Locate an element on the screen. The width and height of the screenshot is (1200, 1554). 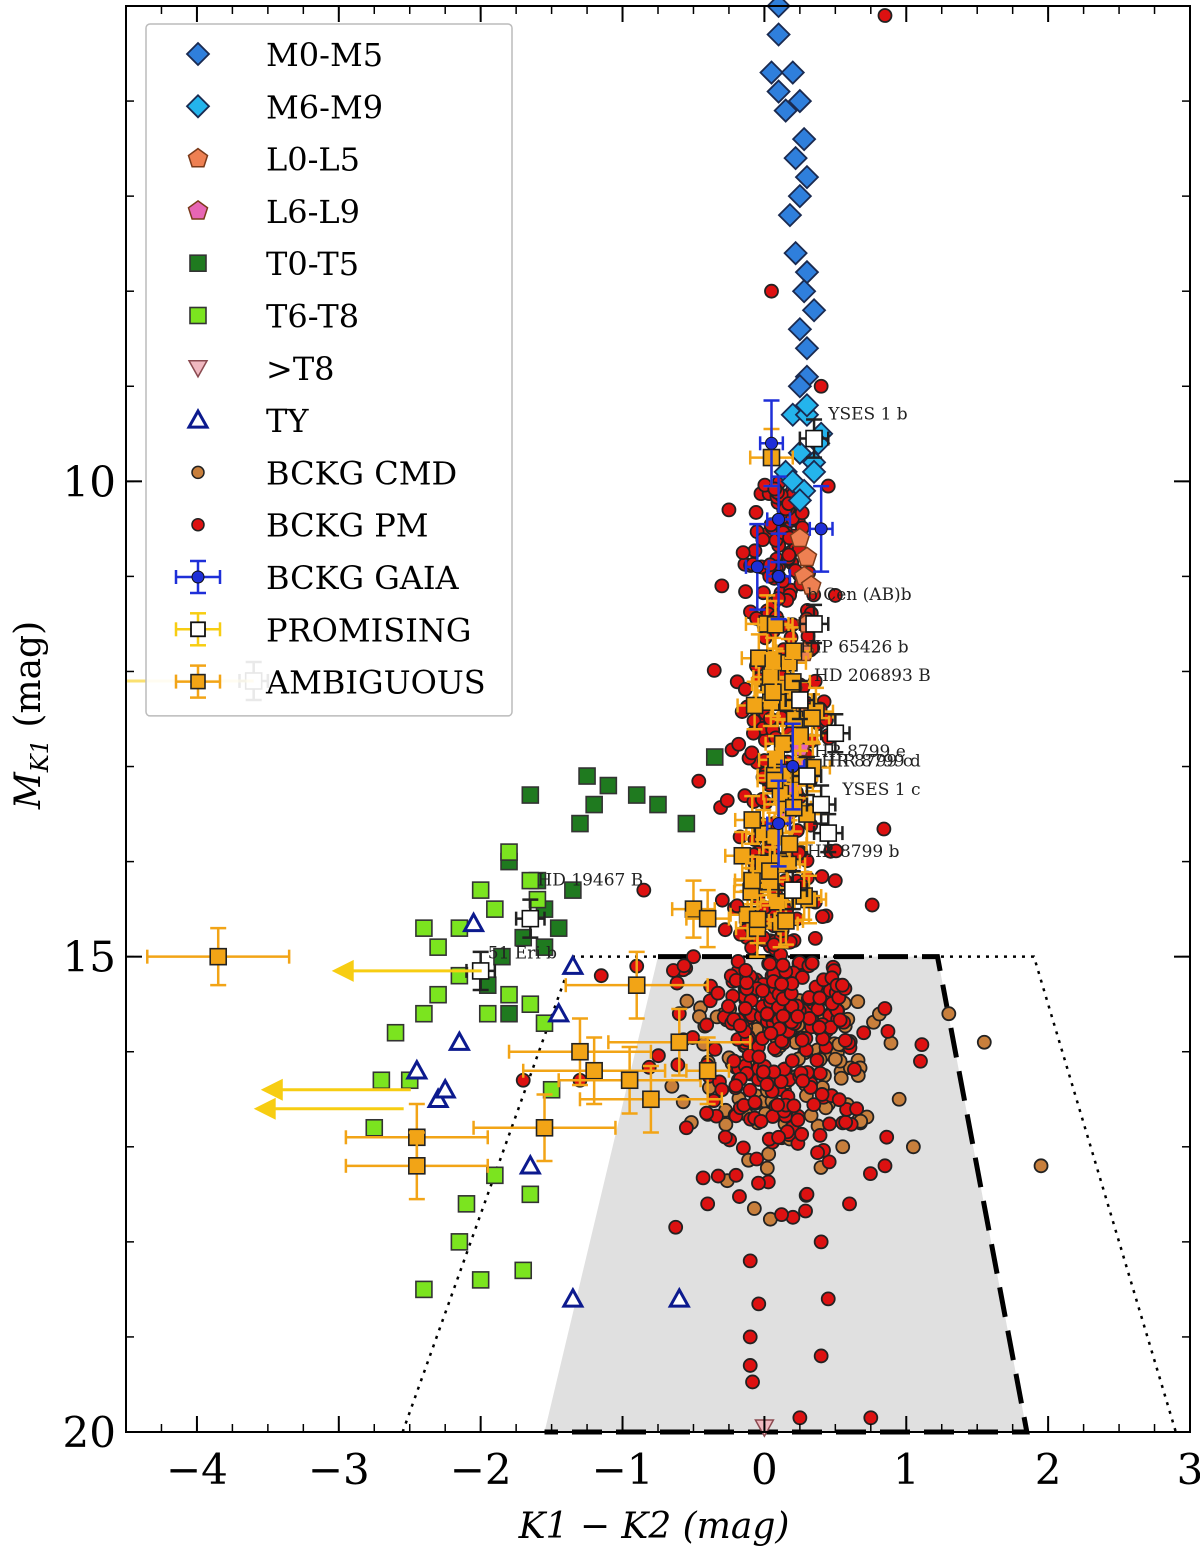
legend-label: BCKG GAIA is located at coordinates (363, 578).